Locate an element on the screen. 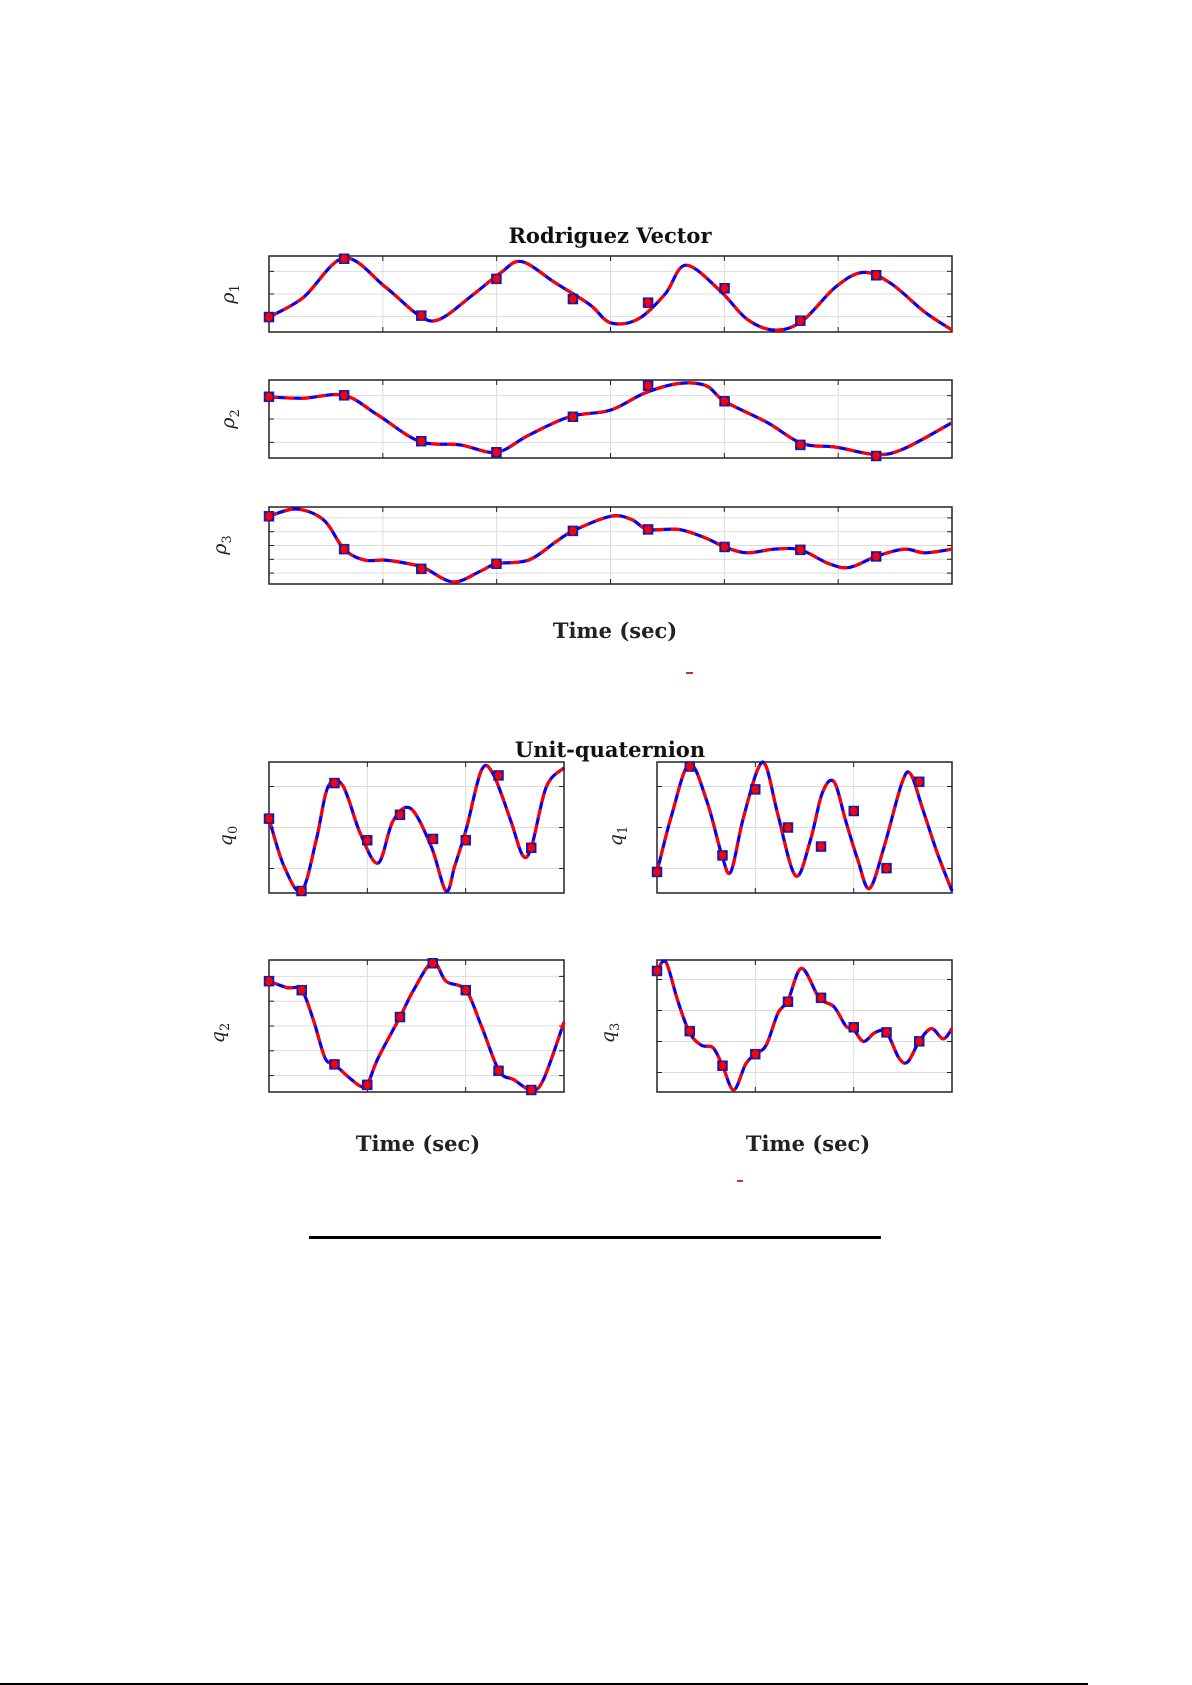  rho3-ylabel: ρ3 is located at coordinates (222, 544).